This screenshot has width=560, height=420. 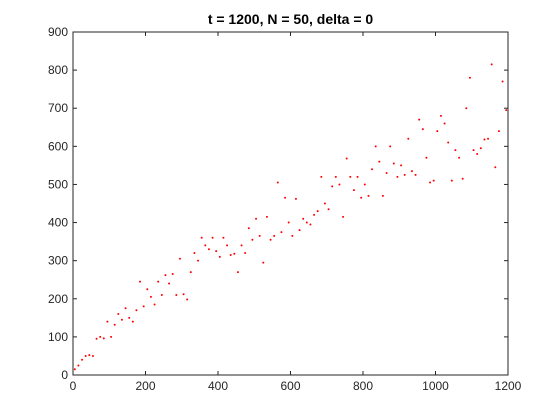 What do you see at coordinates (64, 375) in the screenshot?
I see `y-tick-label: 0` at bounding box center [64, 375].